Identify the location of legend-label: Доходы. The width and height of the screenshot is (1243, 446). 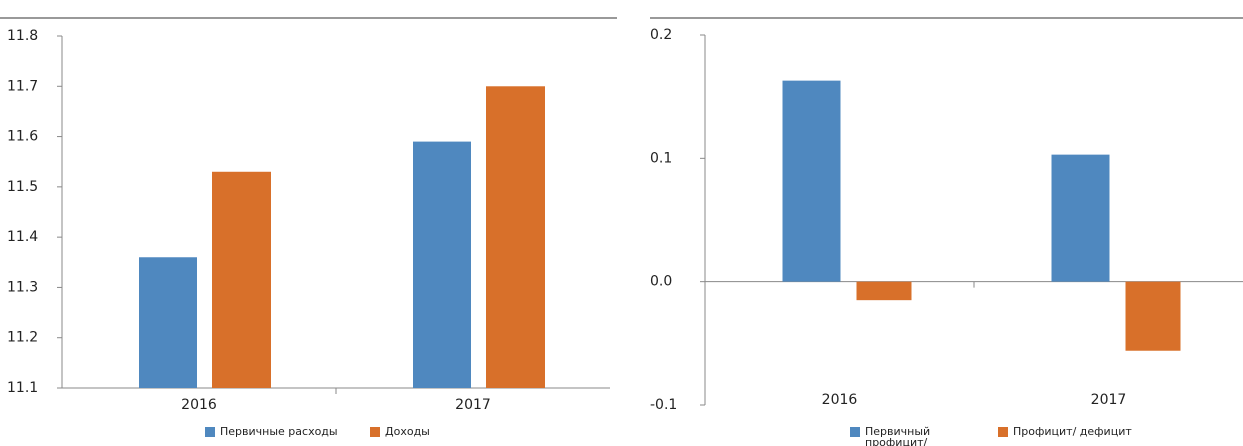
(407, 431).